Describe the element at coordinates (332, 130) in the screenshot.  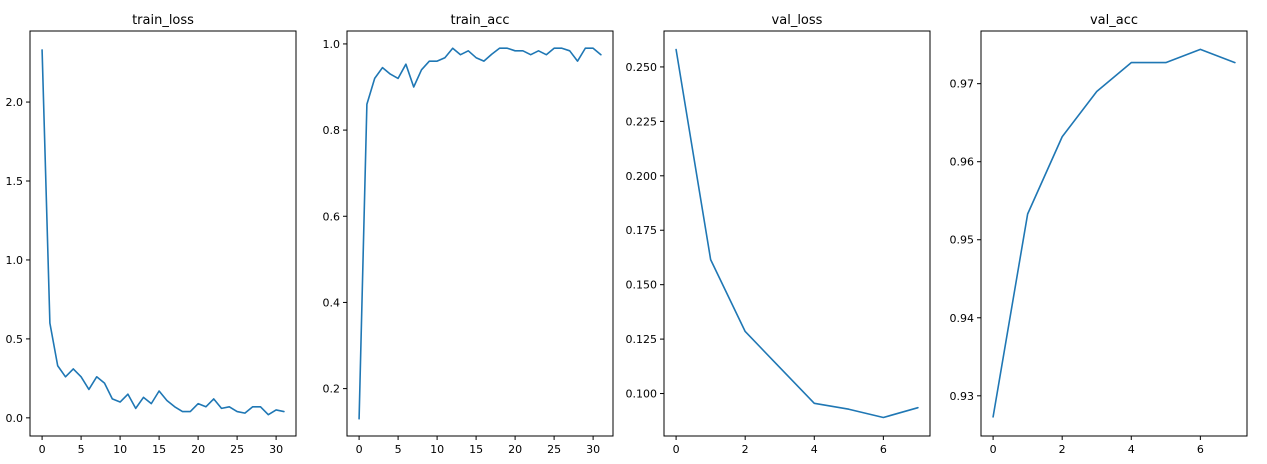
I see `y-tick-label: 0.8` at that location.